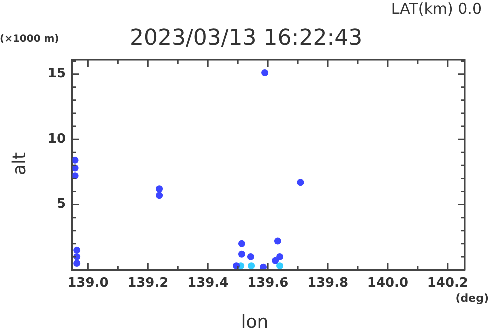 Image resolution: width=490 pixels, height=331 pixels. I want to click on text: LAT(km) 0.0, so click(436, 9).